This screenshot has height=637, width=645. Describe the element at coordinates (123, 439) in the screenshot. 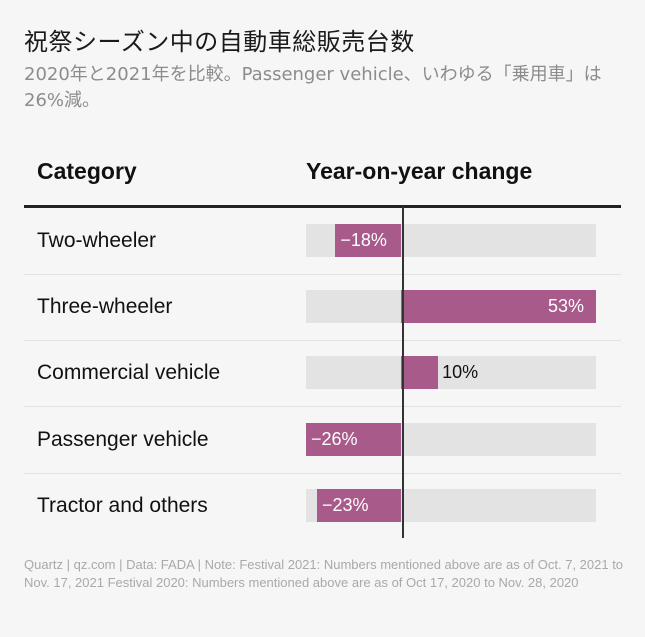

I see `category-label: Passenger vehicle` at that location.